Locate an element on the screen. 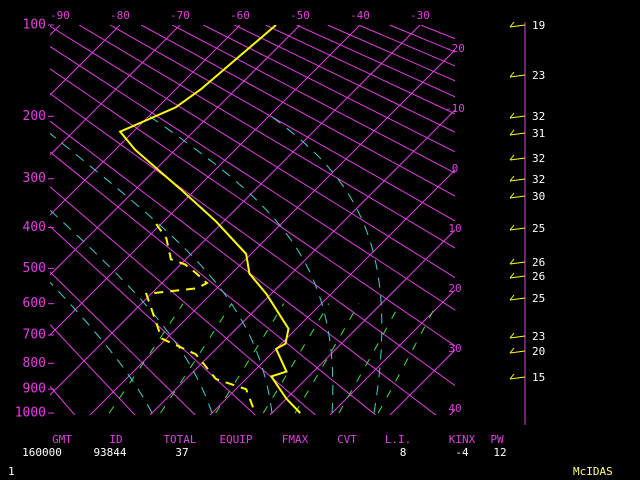 Image resolution: width=640 pixels, height=480 pixels. wind-speed-label: 25 is located at coordinates (538, 298).